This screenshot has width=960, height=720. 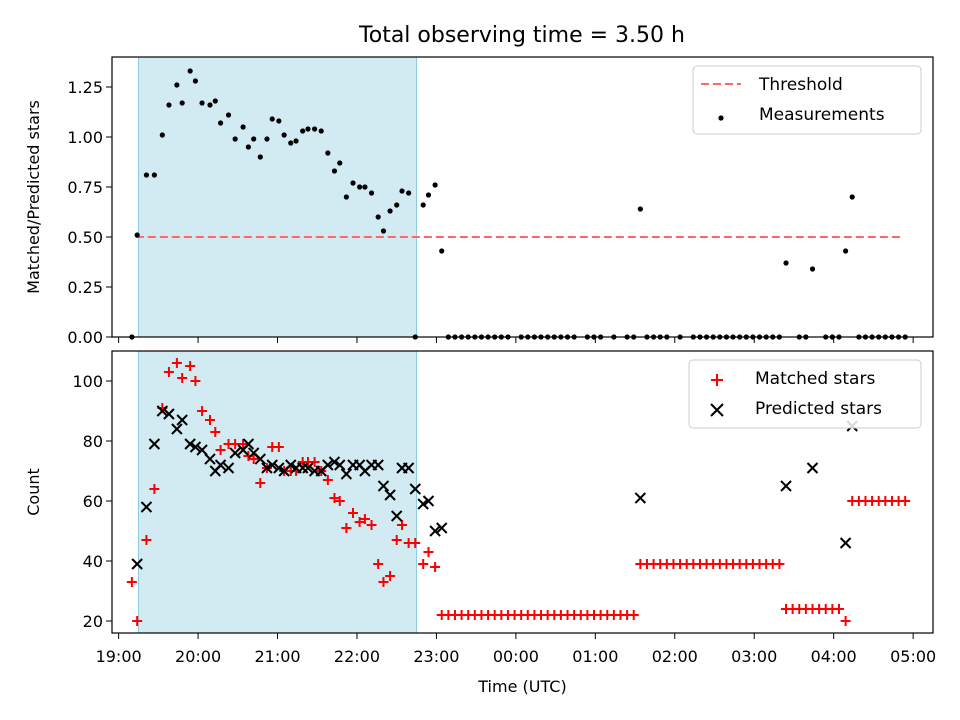 I want to click on x-tick-label: 19:00, so click(x=119, y=656).